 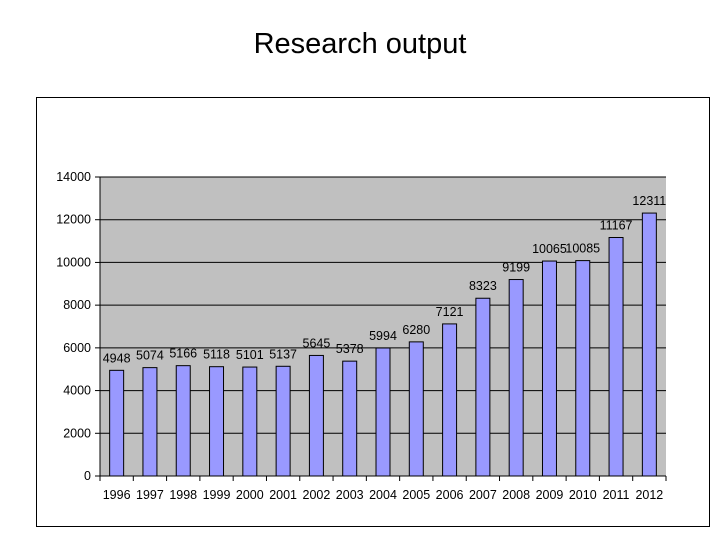 What do you see at coordinates (317, 495) in the screenshot?
I see `x-tick-label: 2002` at bounding box center [317, 495].